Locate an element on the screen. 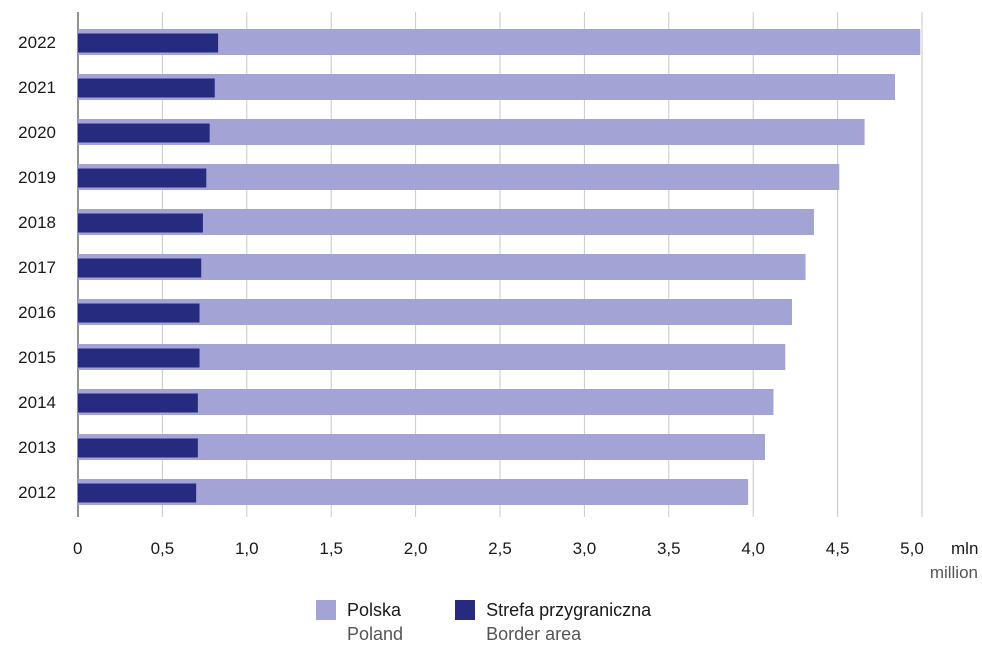 This screenshot has height=646, width=982. legend-label-poland: Polska is located at coordinates (374, 610).